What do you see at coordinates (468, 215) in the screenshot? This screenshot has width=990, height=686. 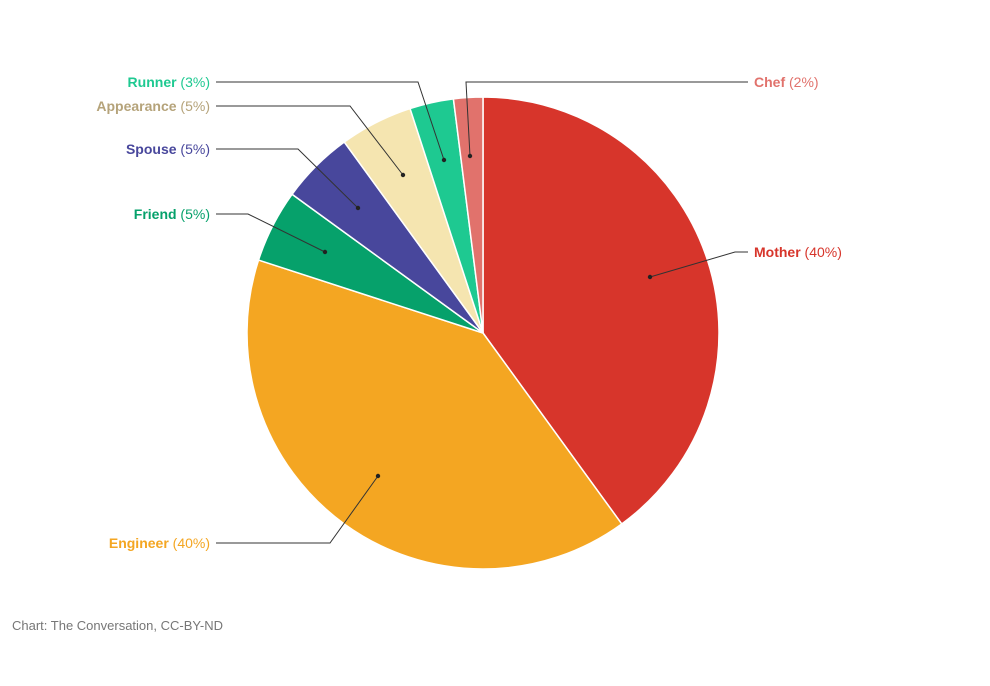 I see `pie-slice-chef` at bounding box center [468, 215].